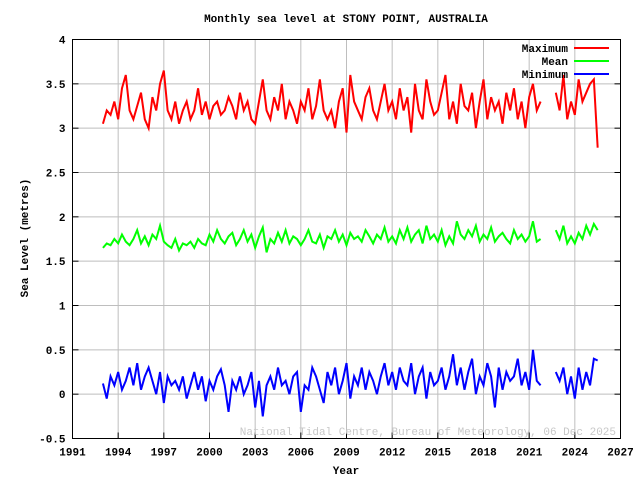 Image resolution: width=640 pixels, height=480 pixels. Describe the element at coordinates (529, 454) in the screenshot. I see `x-tick-label: 2021` at that location.